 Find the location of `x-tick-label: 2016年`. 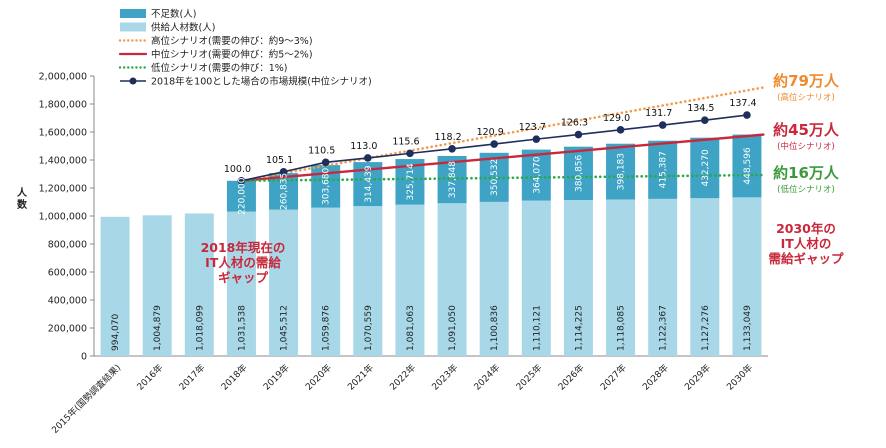

x-tick-label: 2016年 is located at coordinates (149, 377).